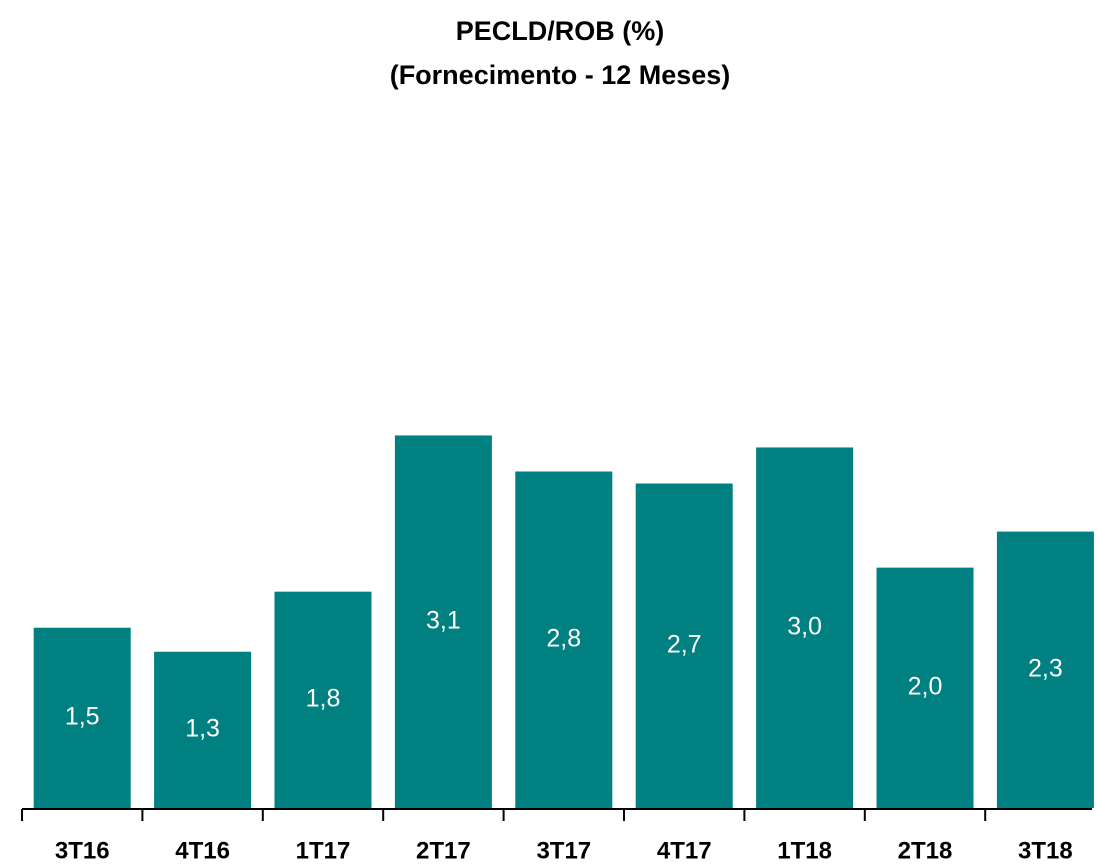  What do you see at coordinates (323, 850) in the screenshot?
I see `x-tick-label: 1T17` at bounding box center [323, 850].